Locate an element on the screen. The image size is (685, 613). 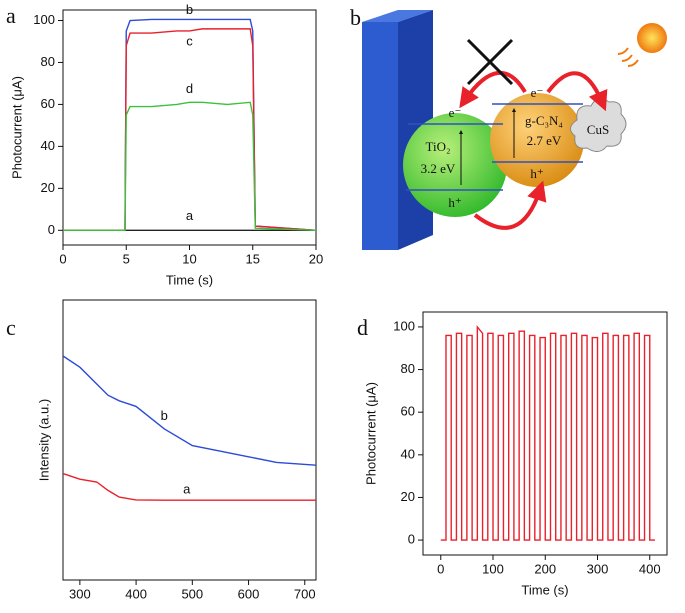
x-tick-label: 700 is located at coordinates (305, 593).